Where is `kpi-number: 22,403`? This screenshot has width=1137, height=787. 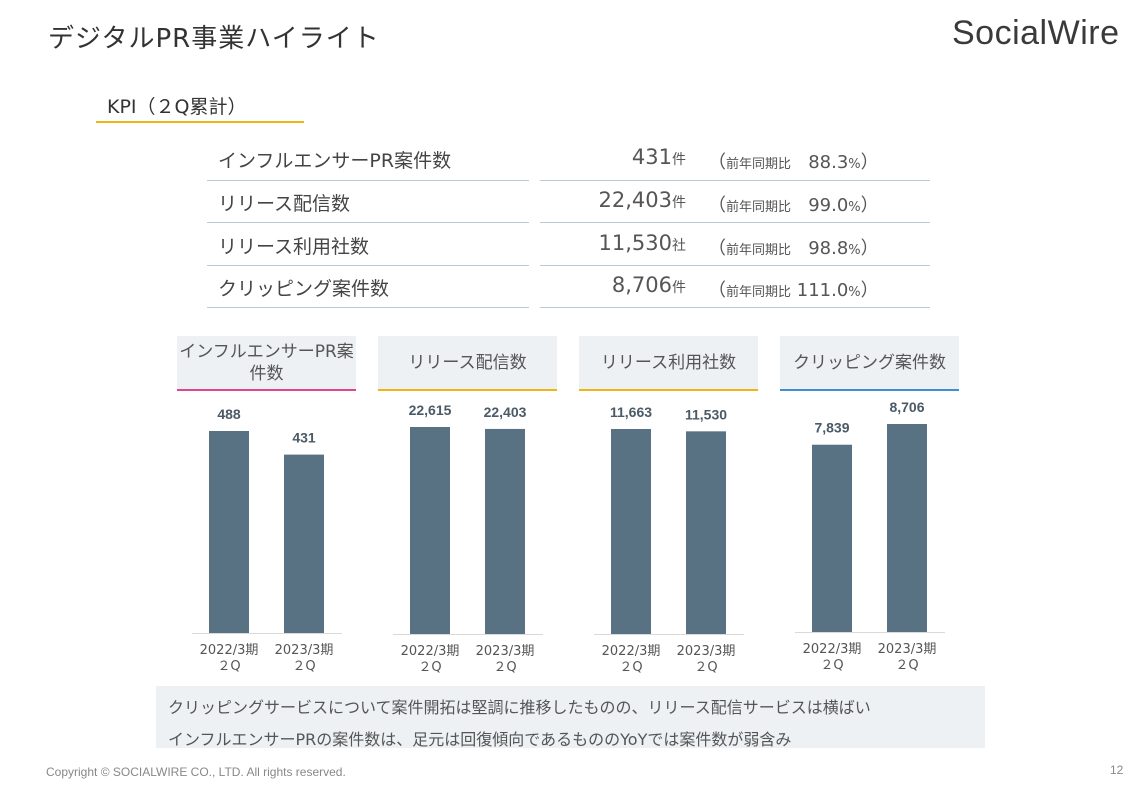 kpi-number: 22,403 is located at coordinates (635, 200).